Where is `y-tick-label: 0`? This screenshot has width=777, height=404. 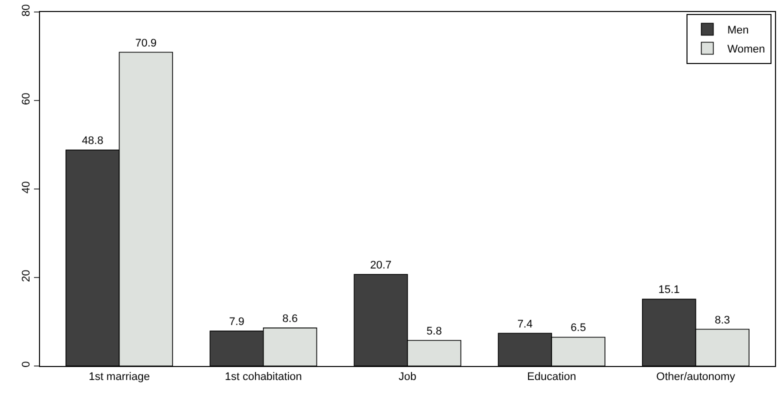 y-tick-label: 0 is located at coordinates (26, 364).